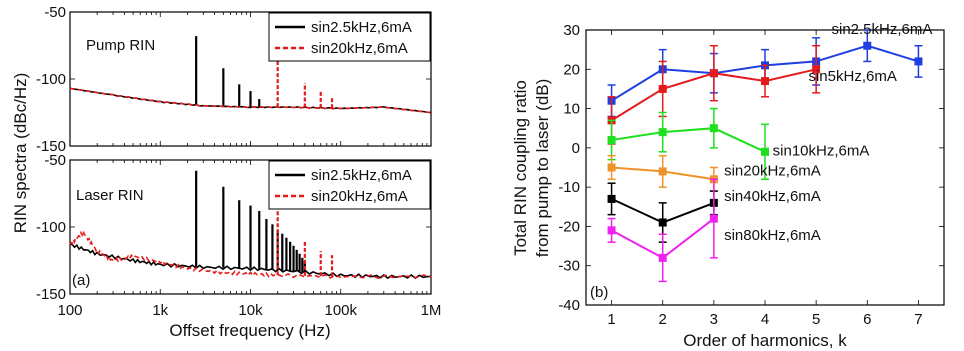 This screenshot has width=964, height=351. Describe the element at coordinates (663, 319) in the screenshot. I see `x-tick-label: 2` at that location.